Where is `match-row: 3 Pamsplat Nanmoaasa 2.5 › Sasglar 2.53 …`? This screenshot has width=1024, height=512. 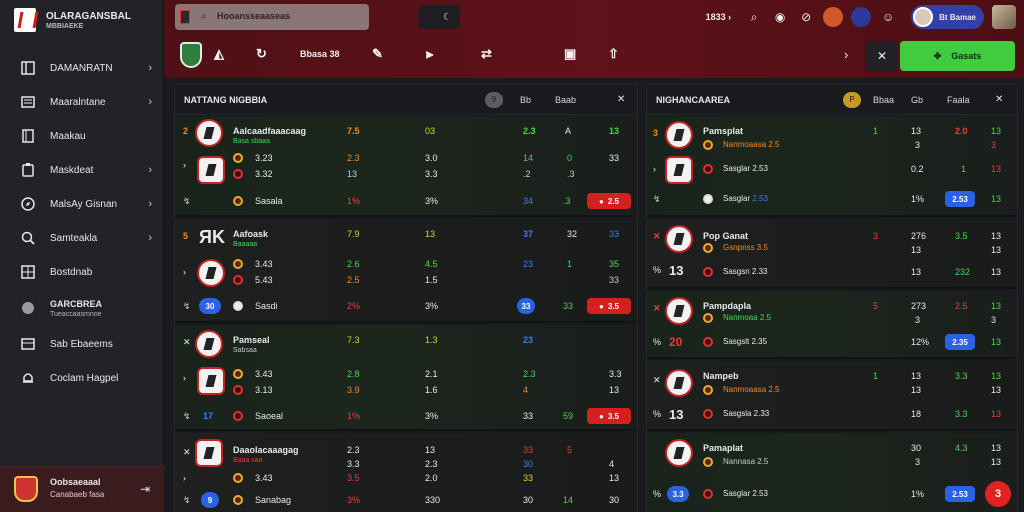 match-row: 3 Pamsplat Nanmoaasa 2.5 › Sasglar 2.53 … is located at coordinates (832, 166).